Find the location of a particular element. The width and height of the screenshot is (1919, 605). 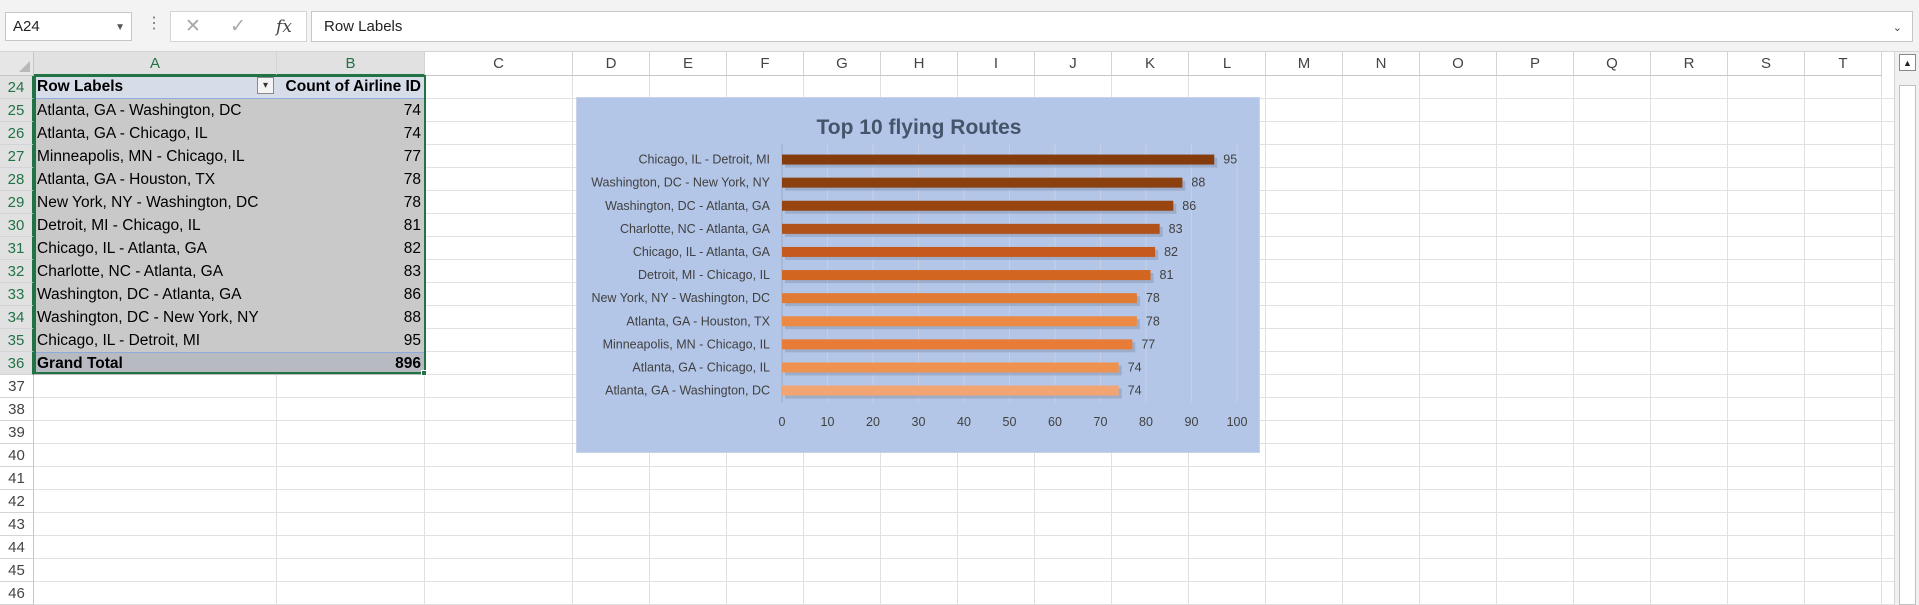

filter-icon: ▾ is located at coordinates (265, 85).